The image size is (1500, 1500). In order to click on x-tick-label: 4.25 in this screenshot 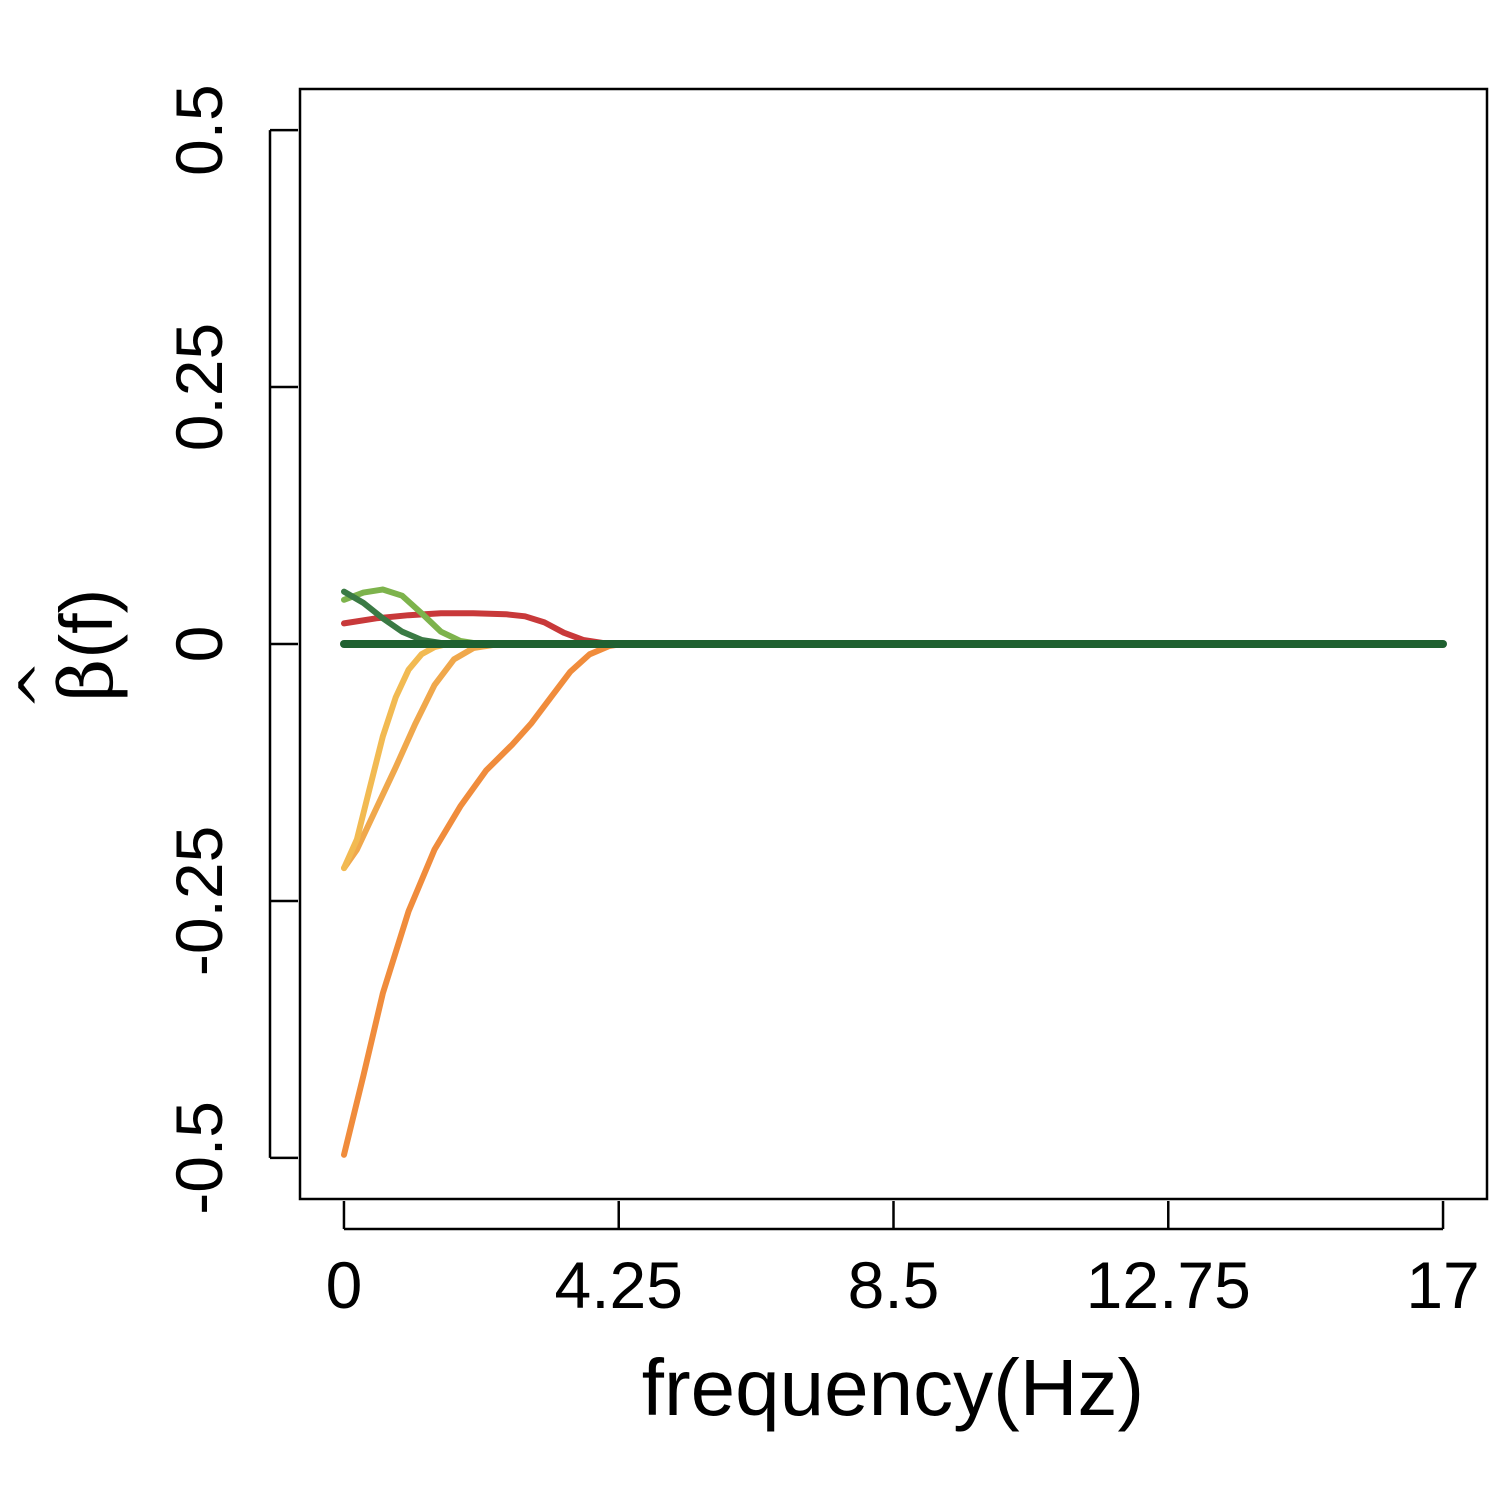, I will do `click(618, 1285)`.